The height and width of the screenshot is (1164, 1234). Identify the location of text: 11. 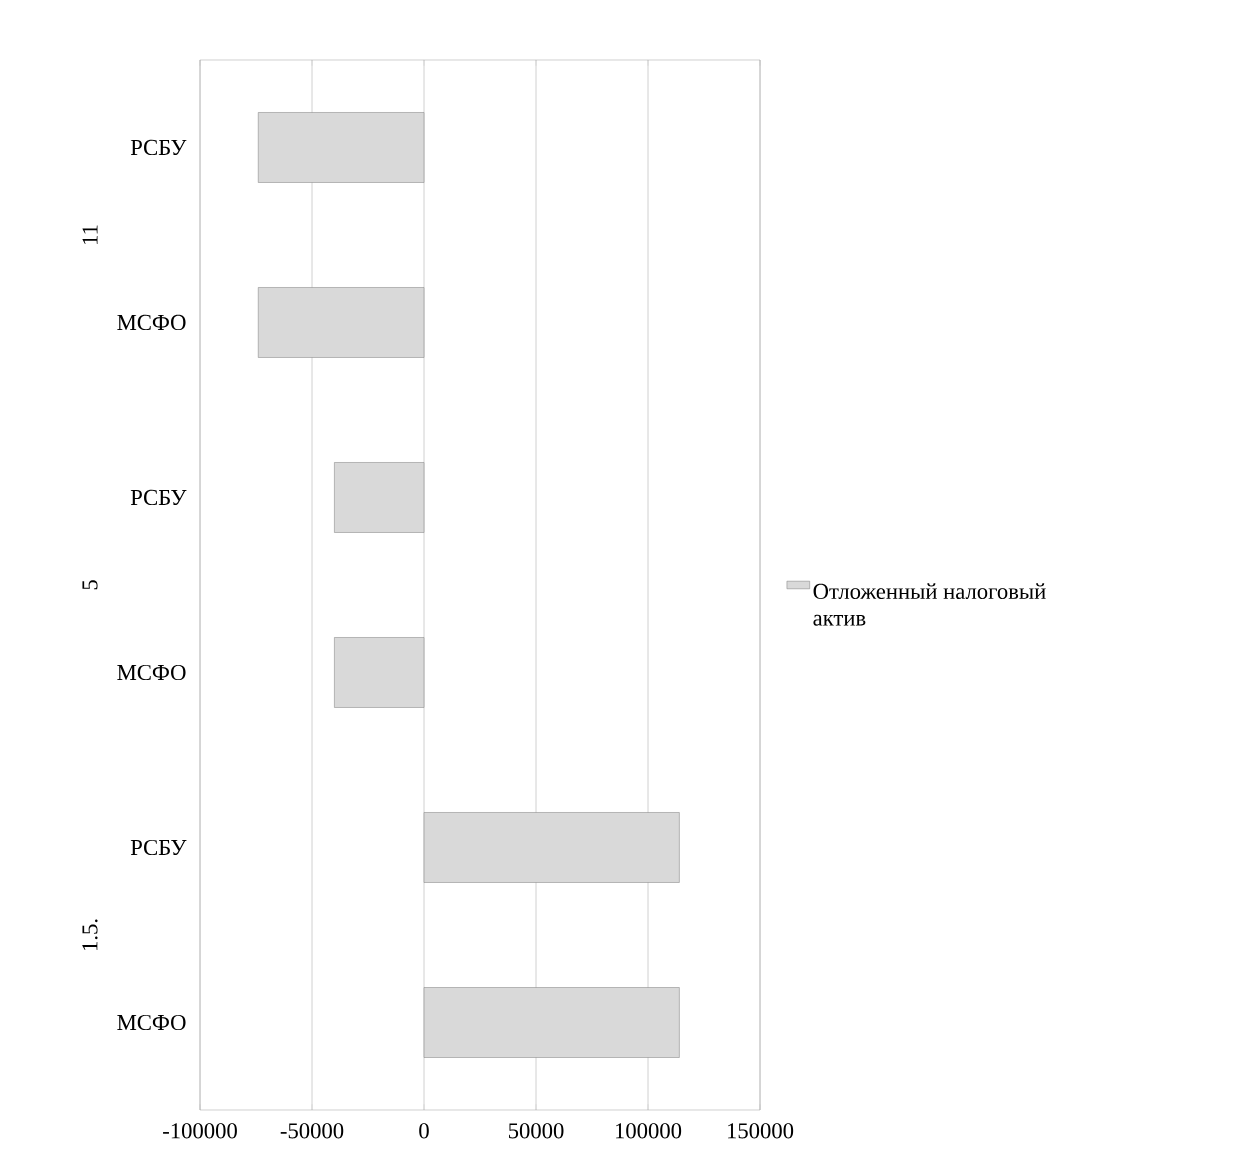
(90, 234).